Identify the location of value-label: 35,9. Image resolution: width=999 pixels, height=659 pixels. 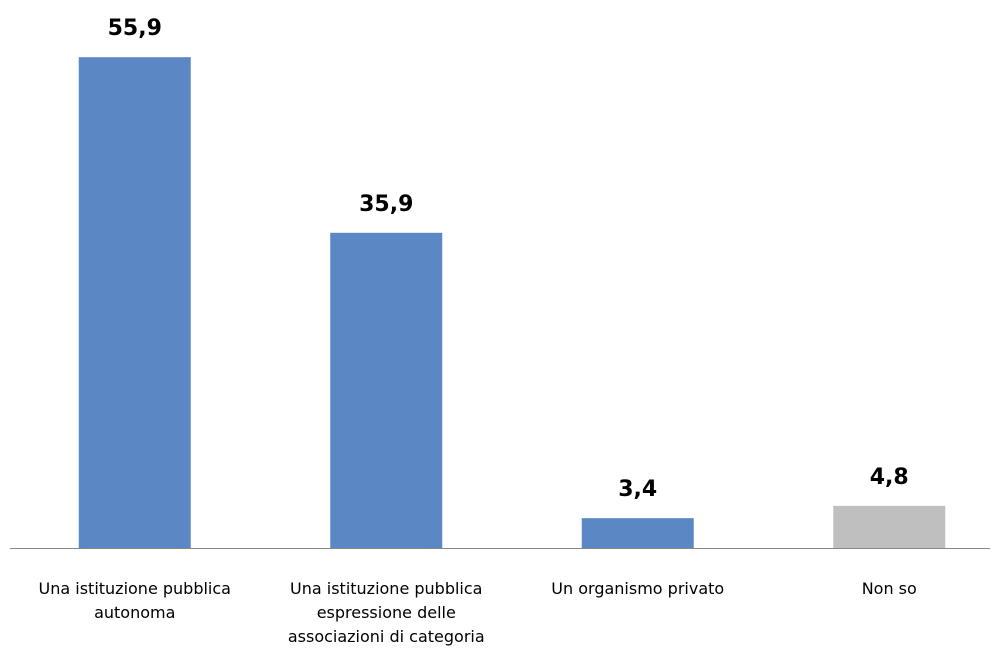
(386, 204).